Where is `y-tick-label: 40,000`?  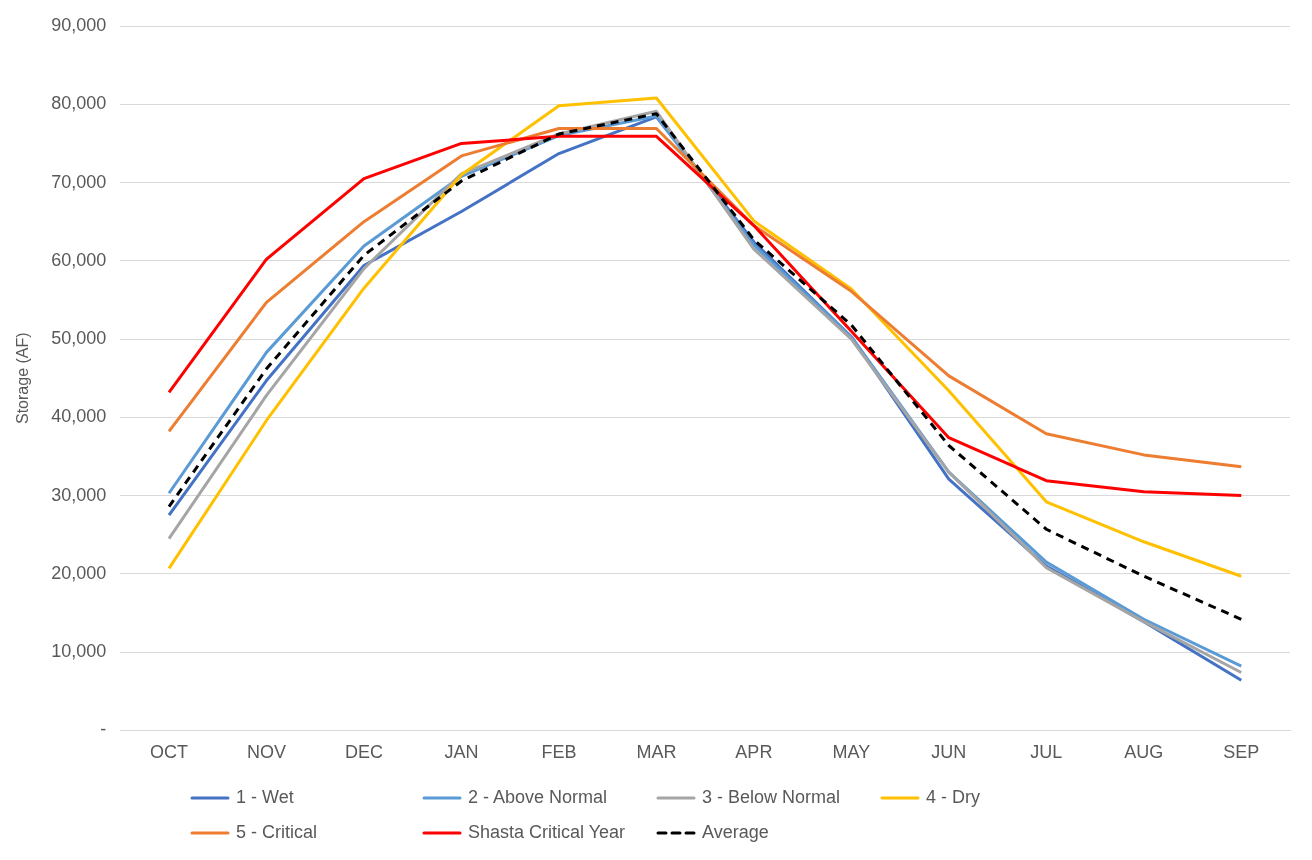
y-tick-label: 40,000 is located at coordinates (79, 416).